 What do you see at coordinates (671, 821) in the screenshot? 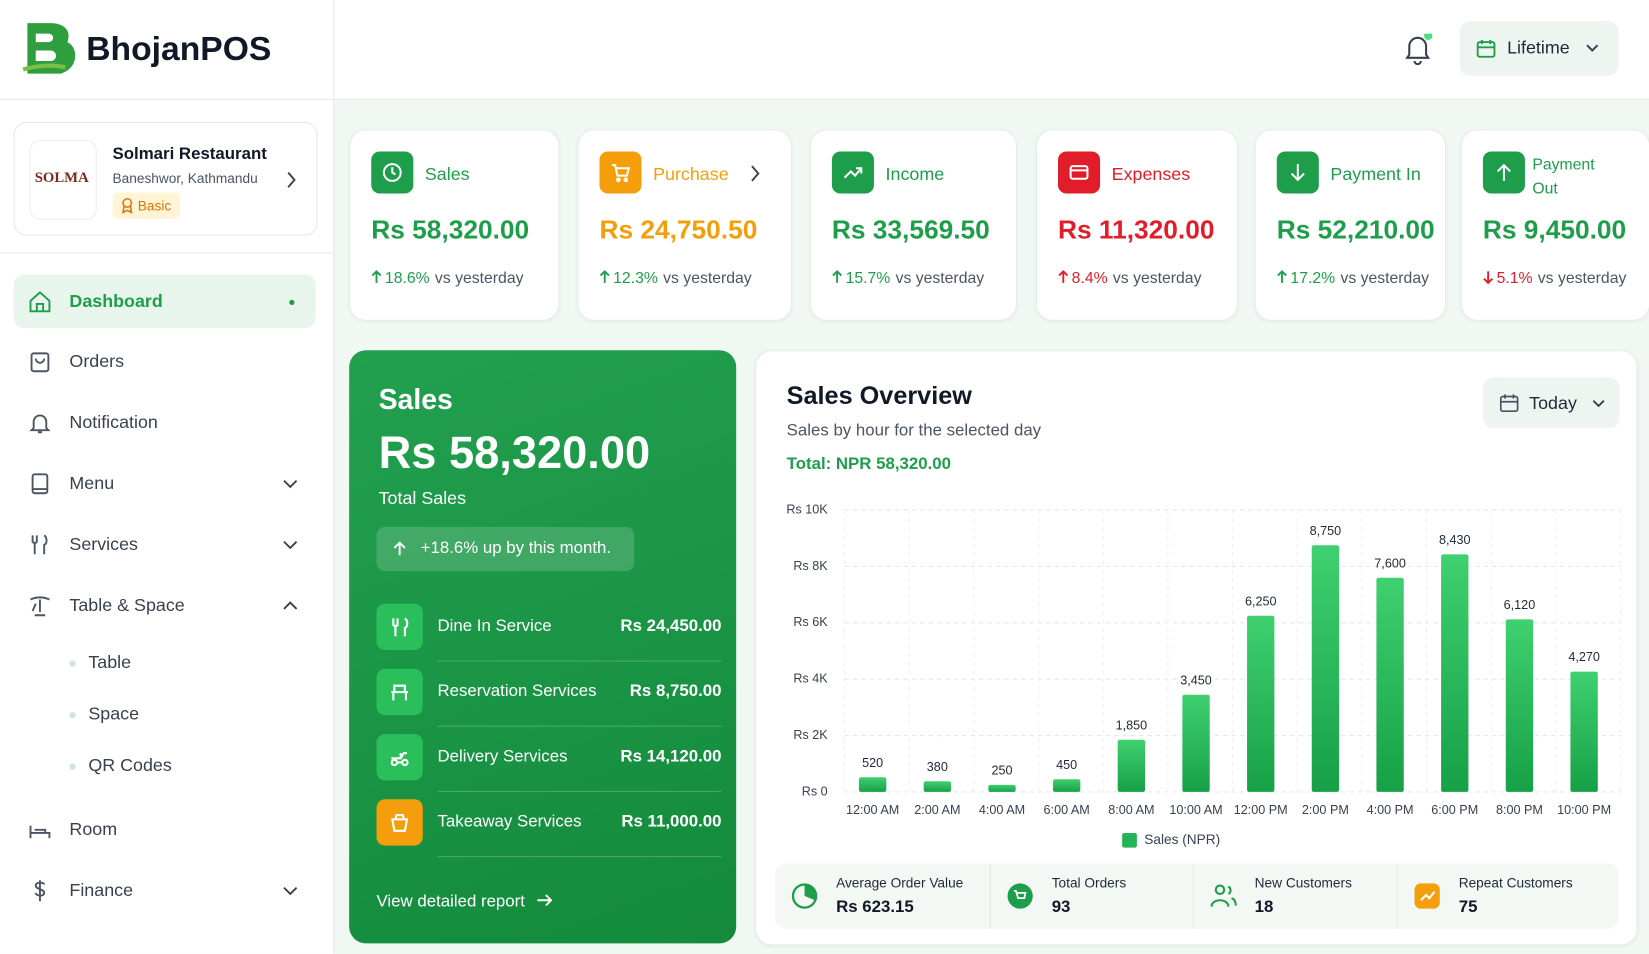
I see `service-amount: Rs 11,000.00` at bounding box center [671, 821].